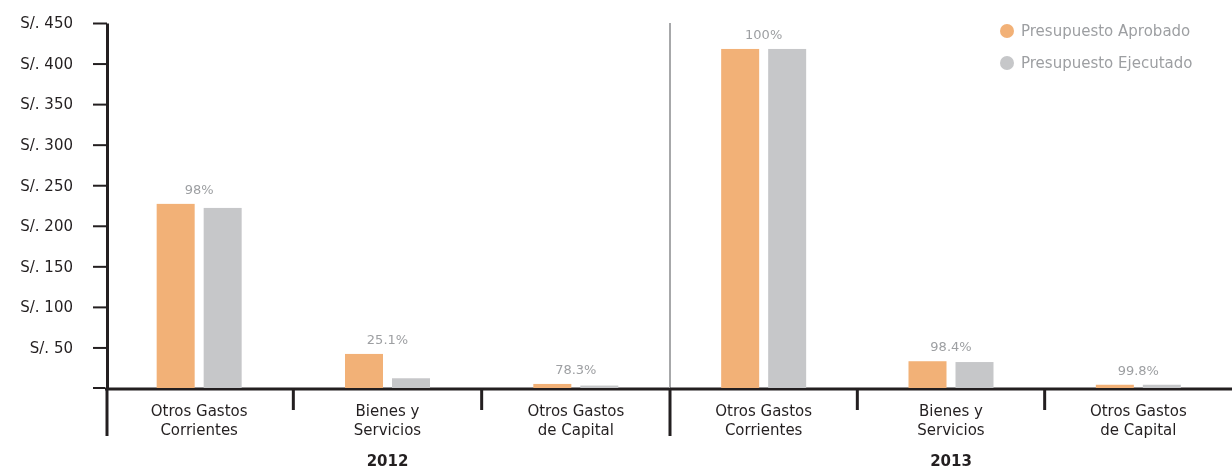 The image size is (1232, 467). I want to click on y-tick-label: S/. 350, so click(46, 104).